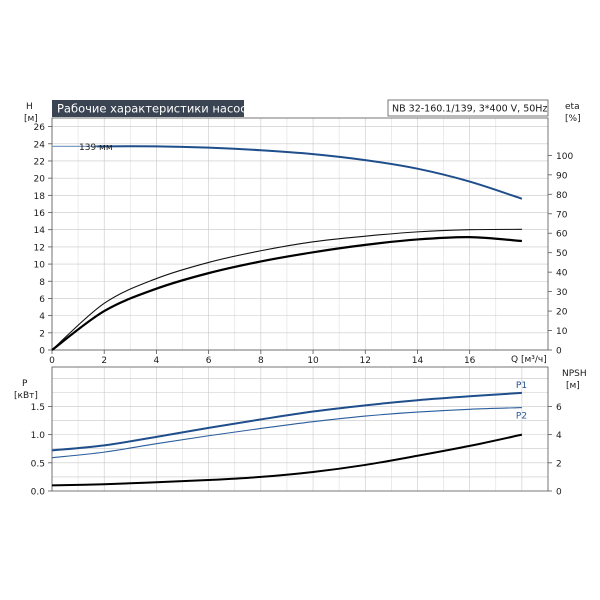 This screenshot has width=600, height=600. I want to click on head-tick-label: 12, so click(39, 248).